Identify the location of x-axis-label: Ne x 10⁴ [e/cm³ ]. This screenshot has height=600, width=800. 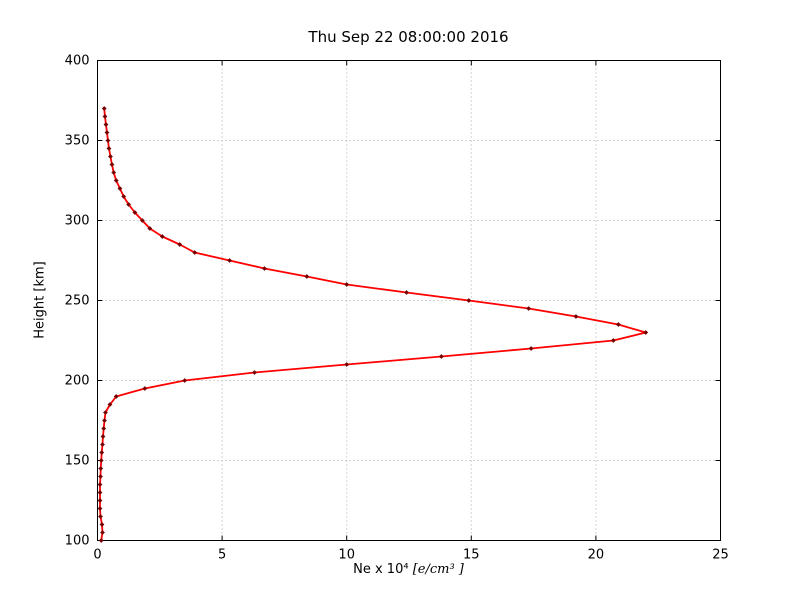
(408, 569).